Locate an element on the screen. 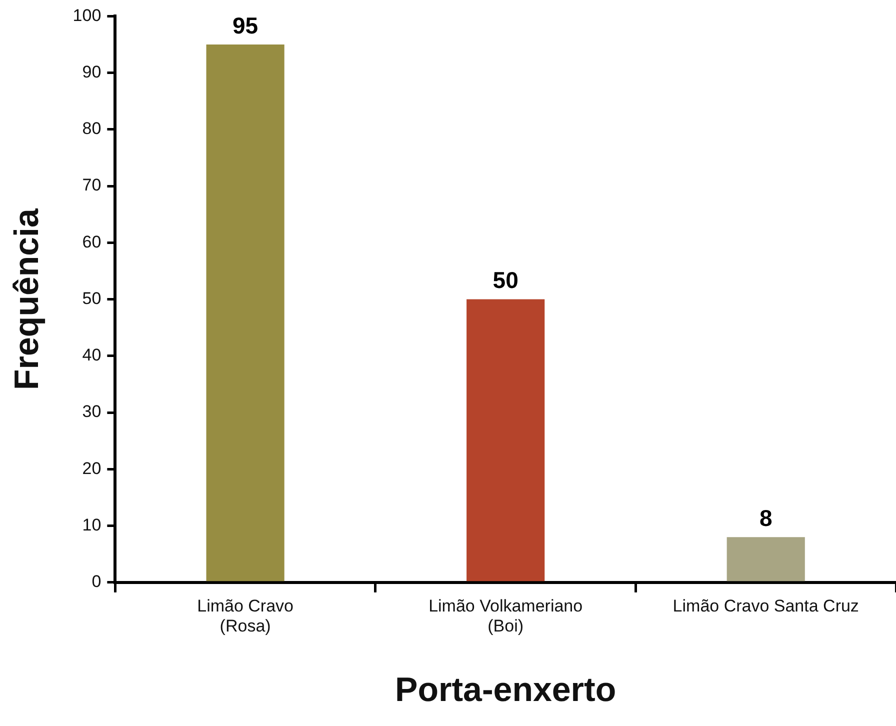  data-label: 50 is located at coordinates (505, 280).